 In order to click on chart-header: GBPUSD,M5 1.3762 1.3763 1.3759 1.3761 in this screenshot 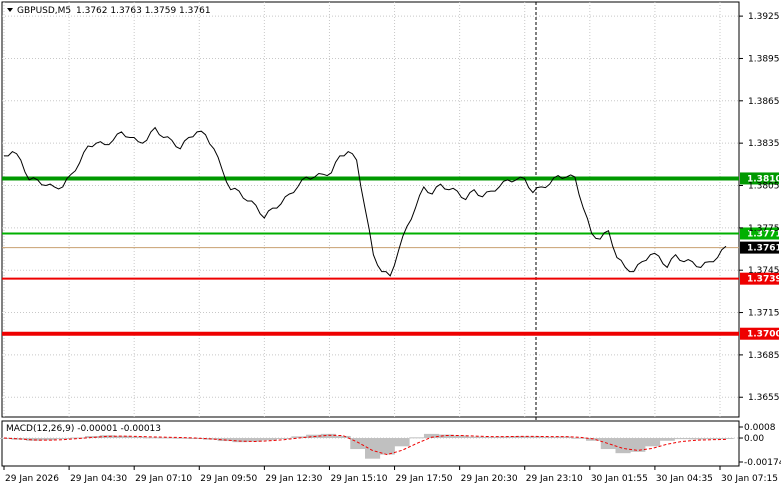, I will do `click(109, 11)`.